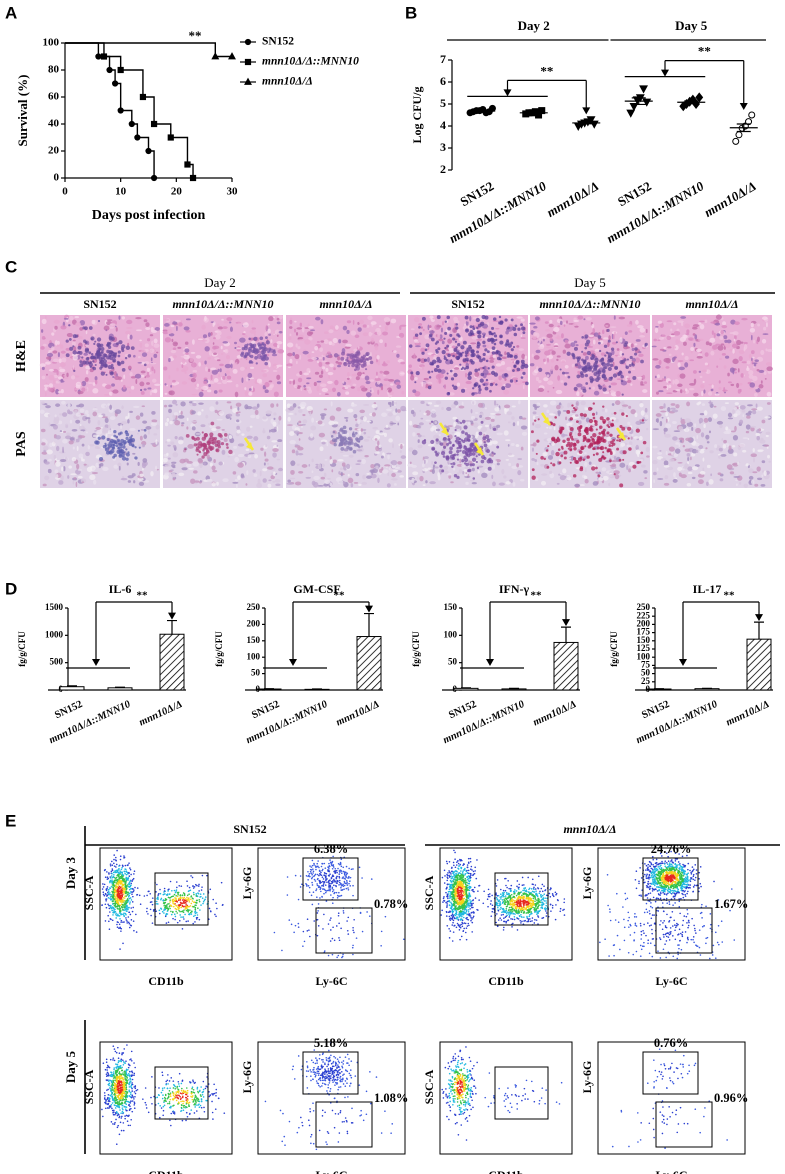  I want to click on group-label: Day 5, so click(691, 25).